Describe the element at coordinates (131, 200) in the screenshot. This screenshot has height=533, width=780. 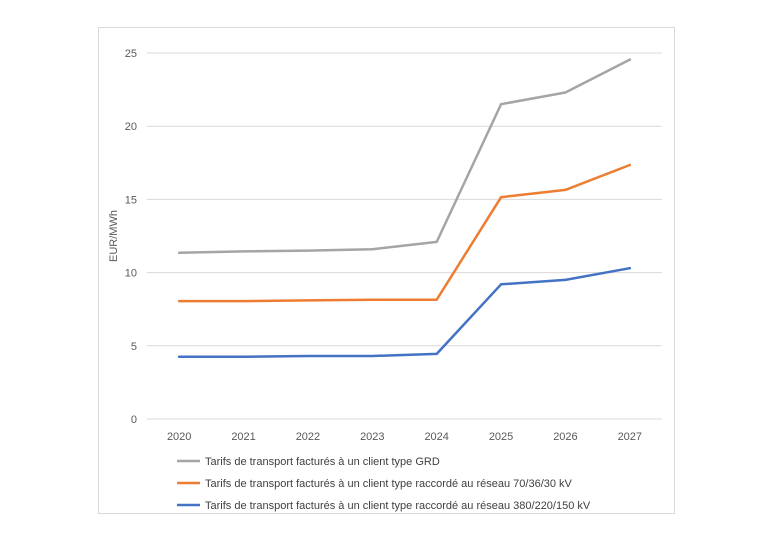
I see `y-tick-label: 15` at that location.